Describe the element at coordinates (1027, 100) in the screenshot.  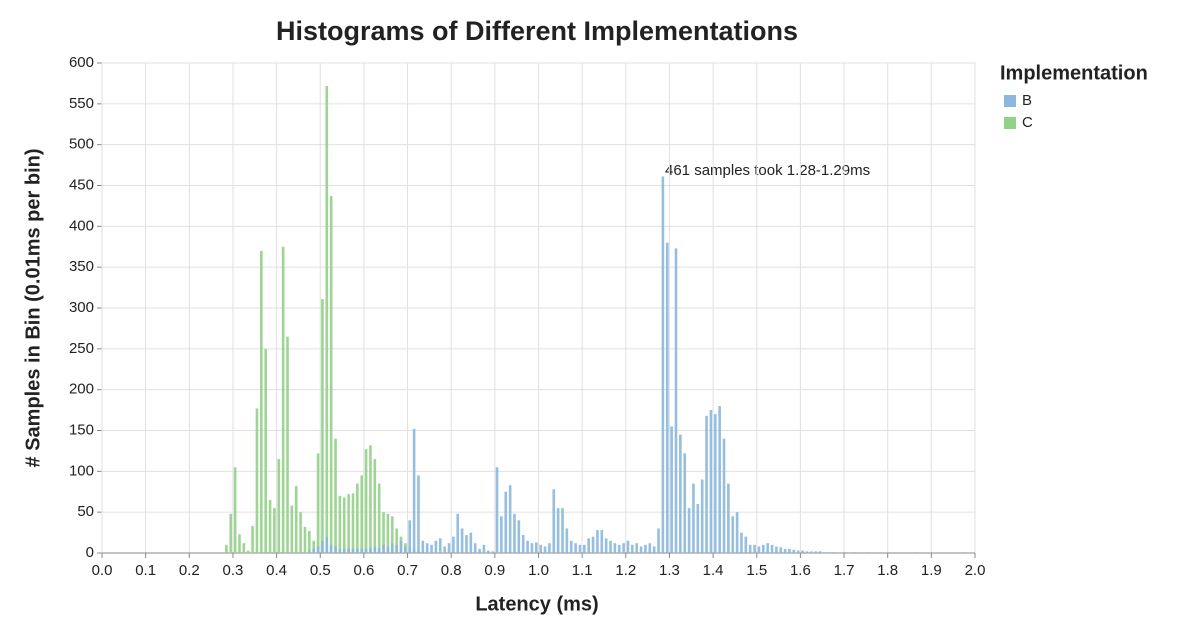
I see `legend-label: B` at that location.